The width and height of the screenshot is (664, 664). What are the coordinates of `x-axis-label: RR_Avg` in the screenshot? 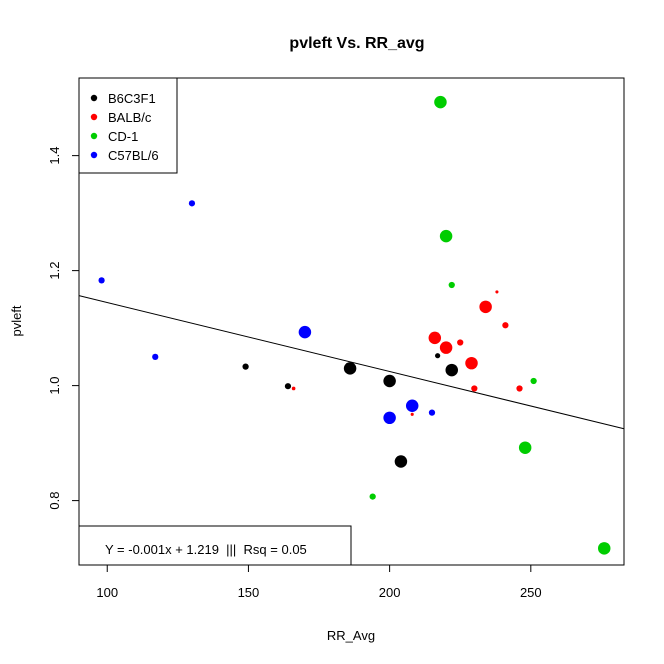 It's located at (351, 635).